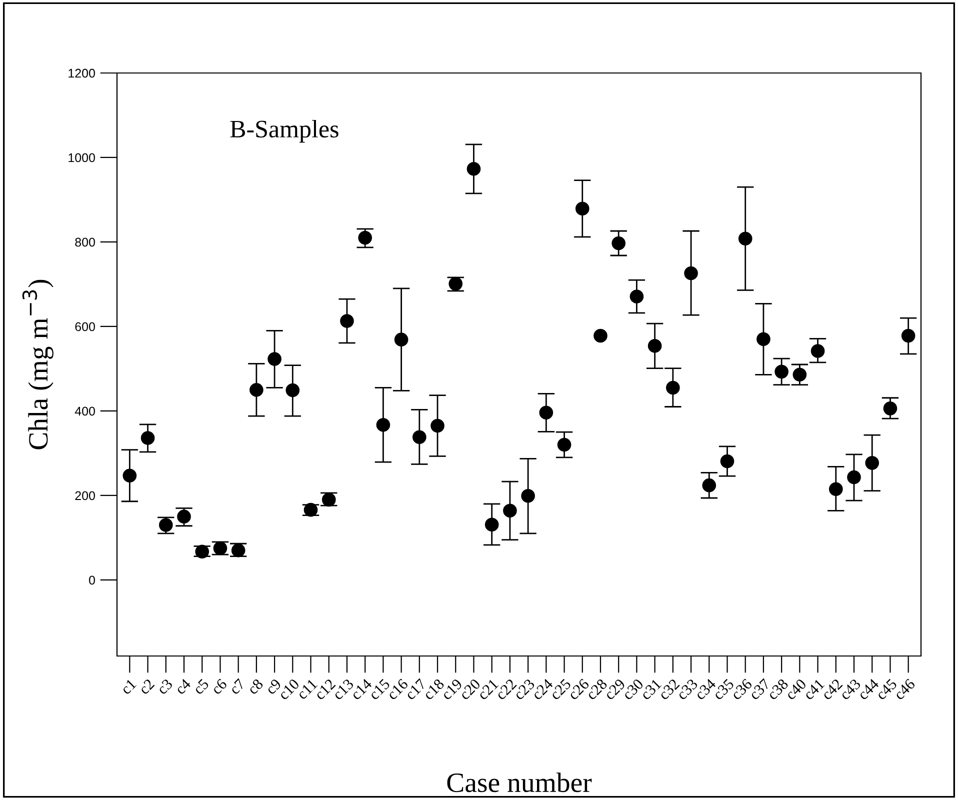  Describe the element at coordinates (237, 686) in the screenshot. I see `x-tick-label: c7` at that location.